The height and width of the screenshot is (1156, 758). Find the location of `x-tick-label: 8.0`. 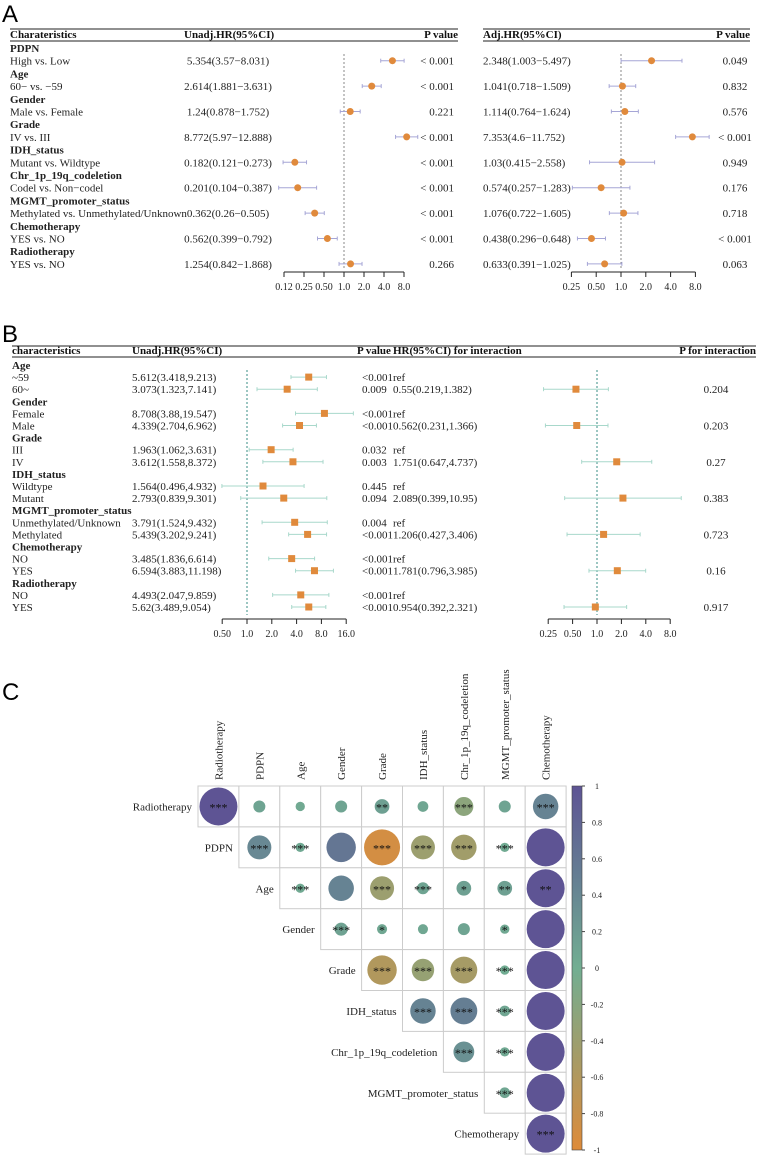

x-tick-label: 8.0 is located at coordinates (404, 287).